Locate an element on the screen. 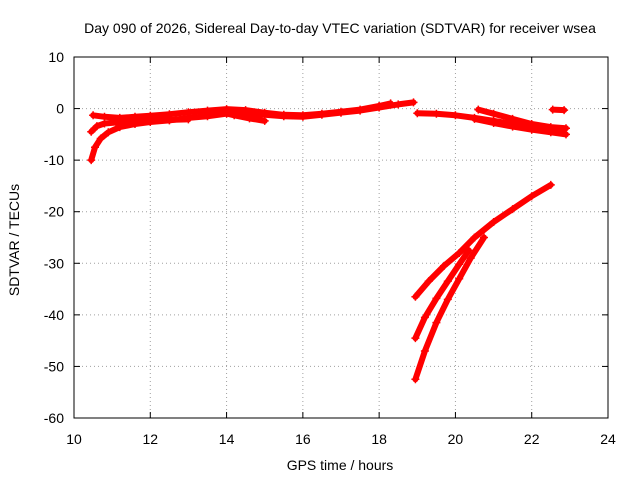  series-arc-c is located at coordinates (242, 110).